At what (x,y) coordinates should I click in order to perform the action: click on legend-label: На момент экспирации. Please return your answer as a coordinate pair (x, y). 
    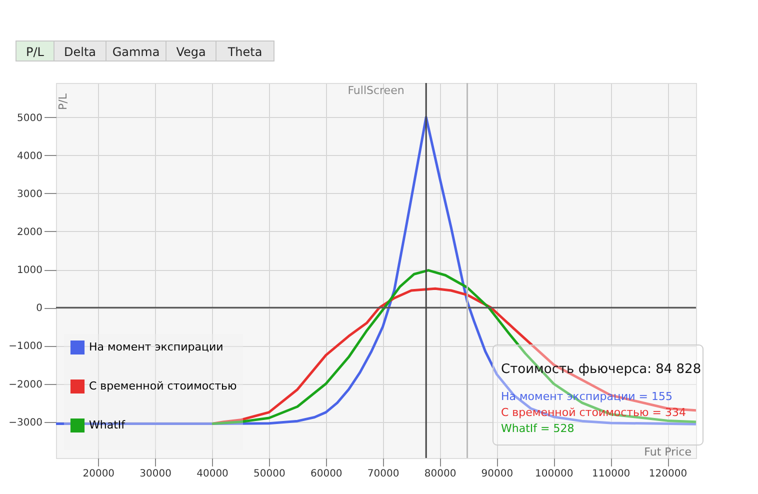
    Looking at the image, I should click on (156, 347).